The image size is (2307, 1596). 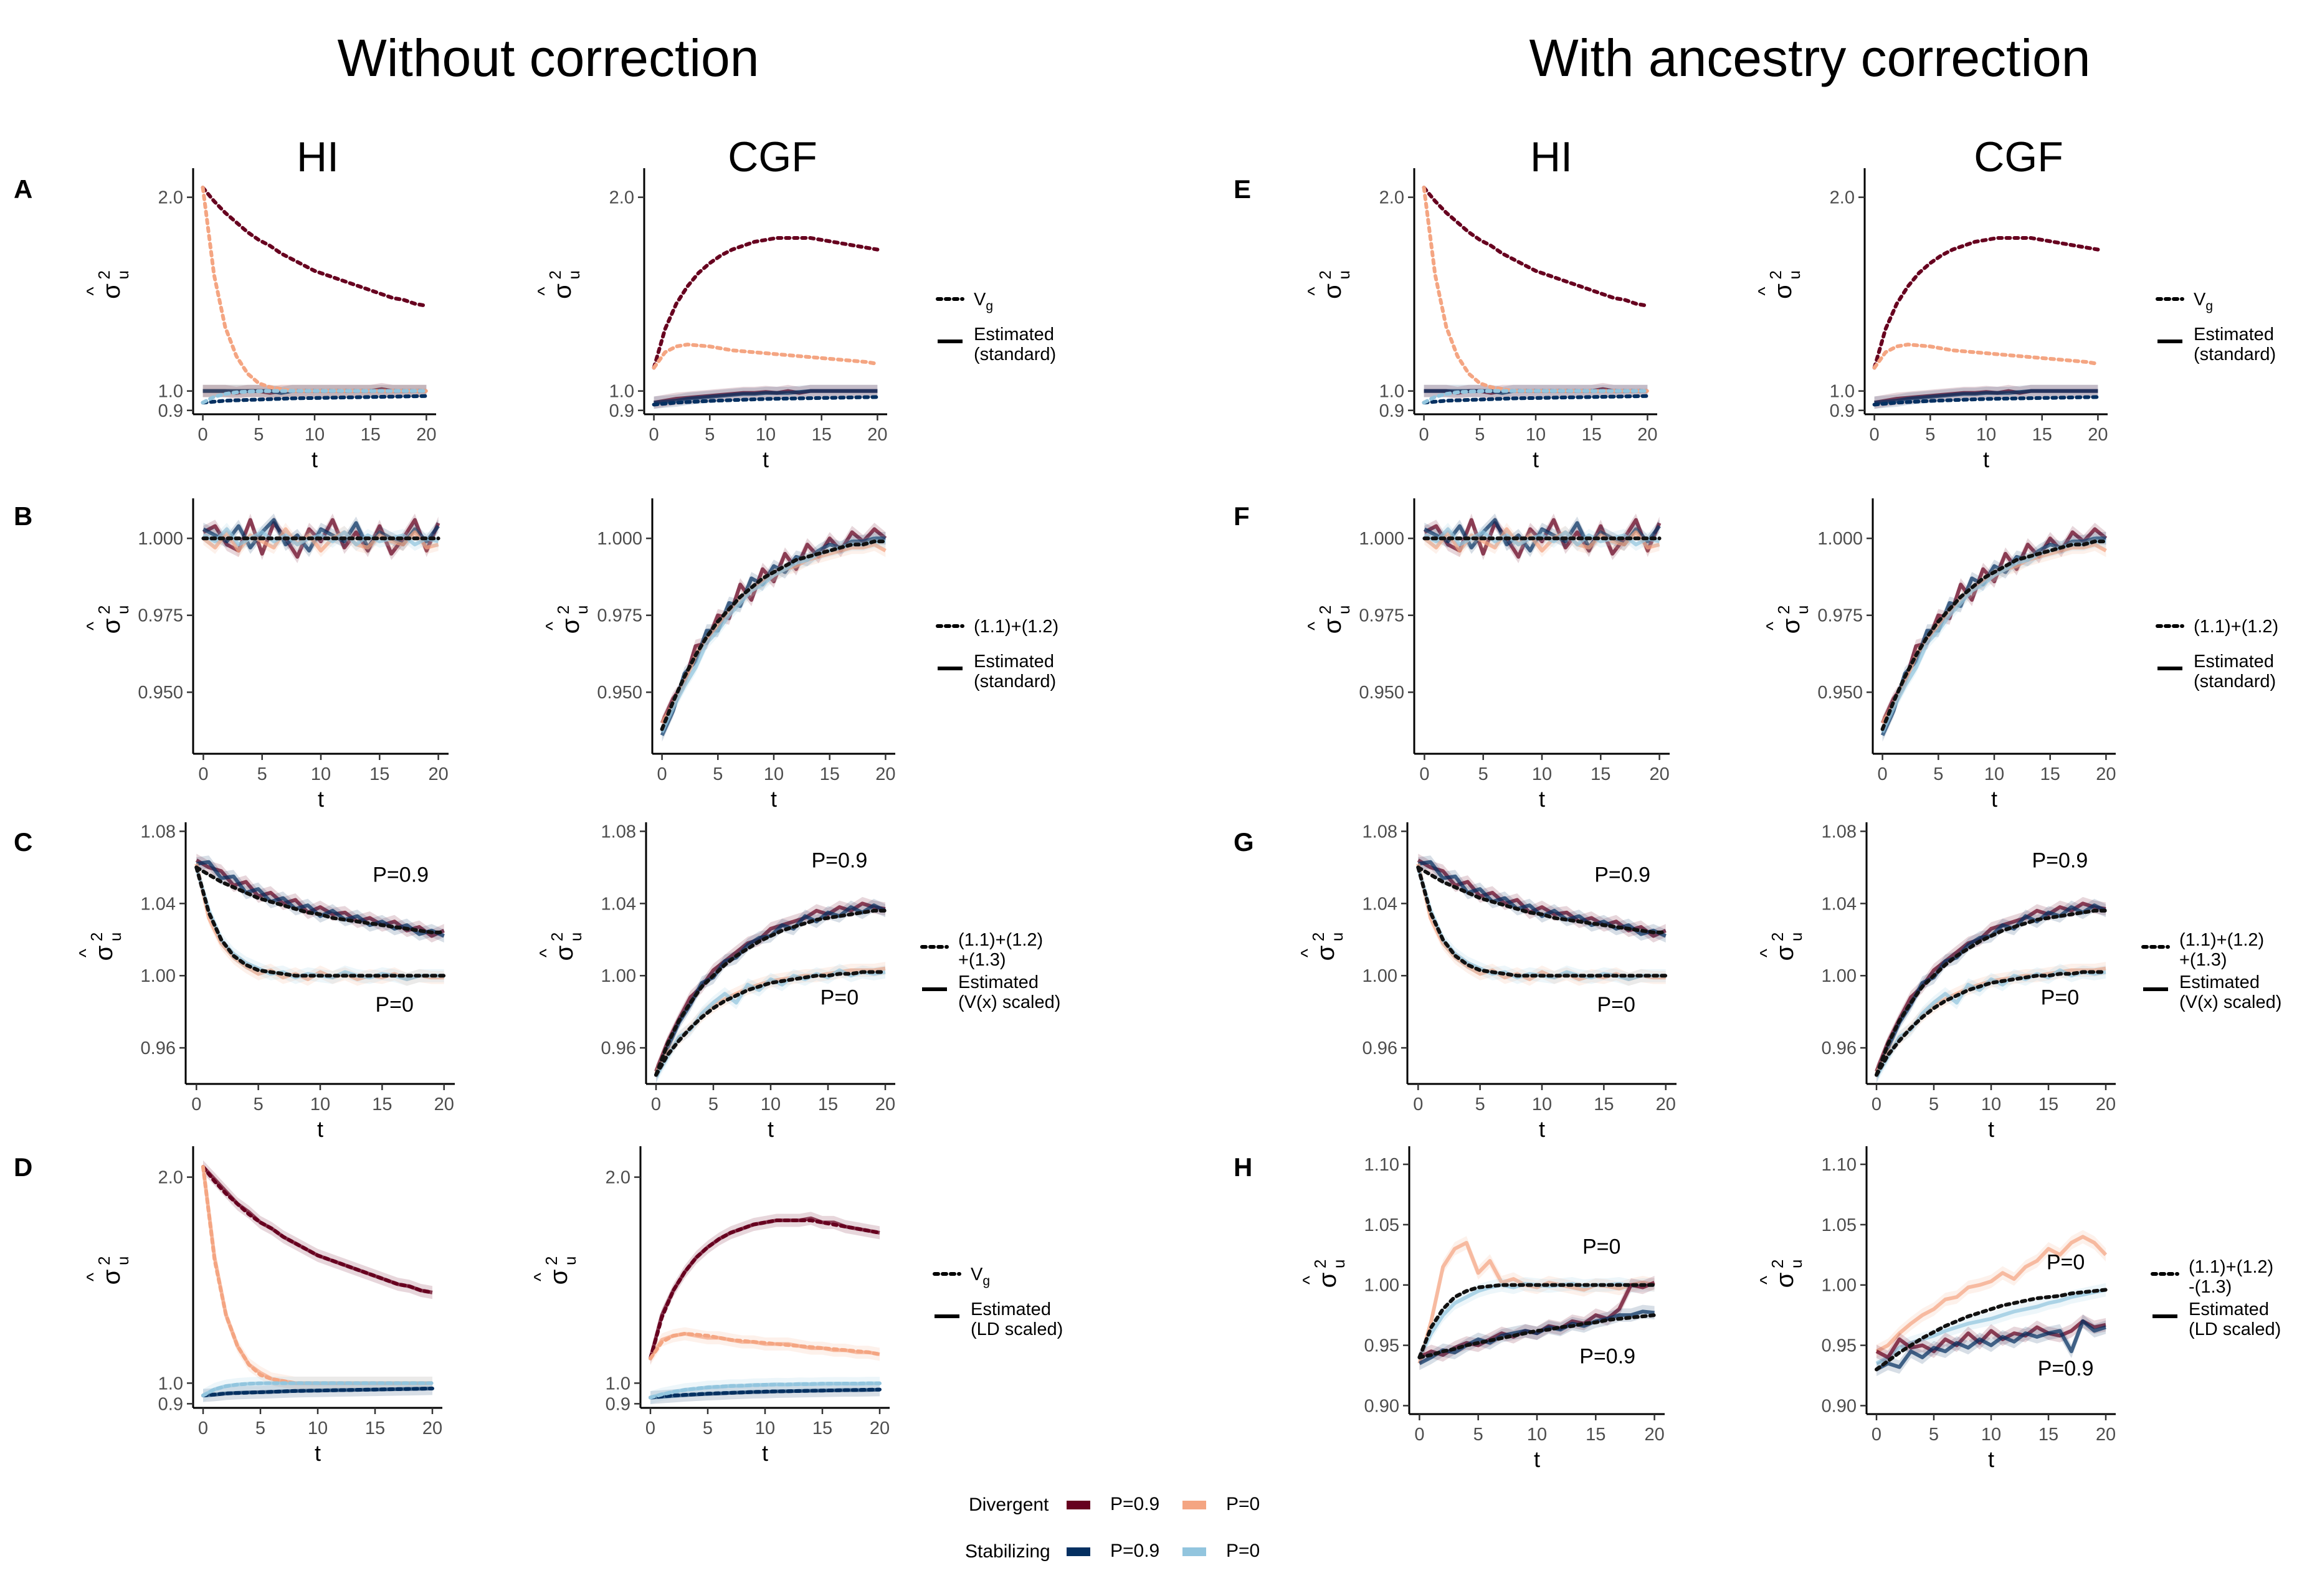 I want to click on chart-panel-F-CGF: 0.950 0.975 1.000 0 5 10 15 20 t σ^ 2 u, so click(x=1939, y=655).